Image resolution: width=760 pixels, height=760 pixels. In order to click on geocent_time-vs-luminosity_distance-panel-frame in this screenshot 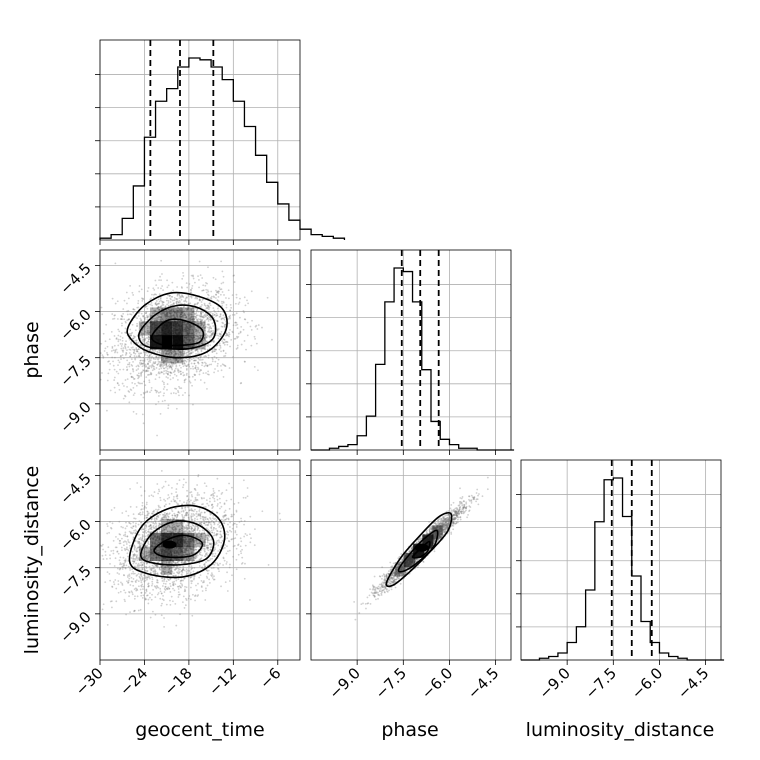, I will do `click(200, 560)`.